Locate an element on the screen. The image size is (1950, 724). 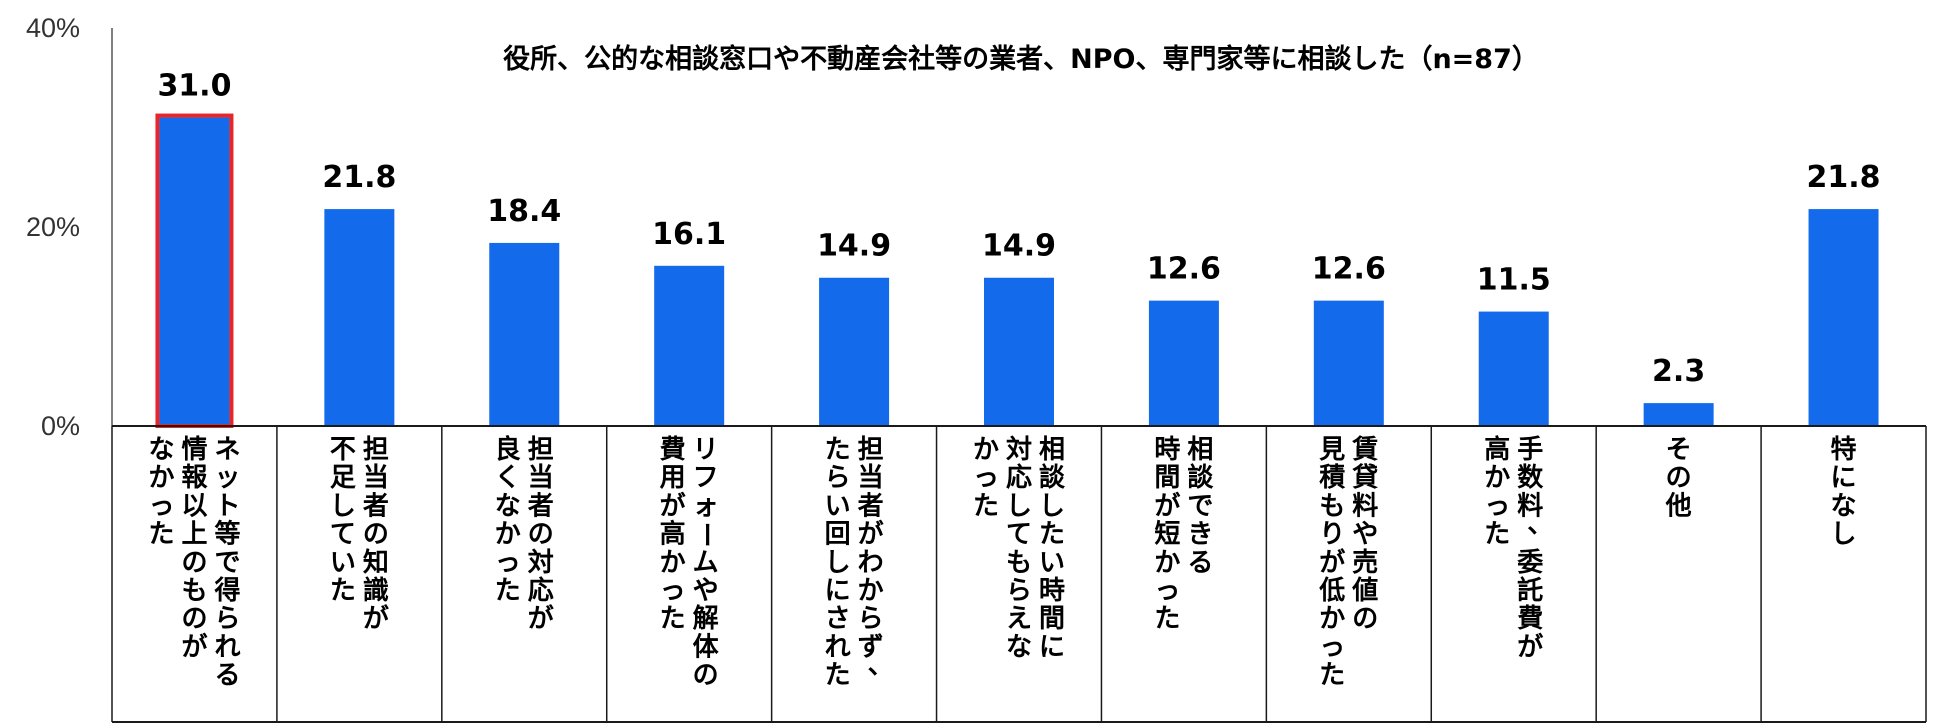
category-char: 者 is located at coordinates (541, 506).